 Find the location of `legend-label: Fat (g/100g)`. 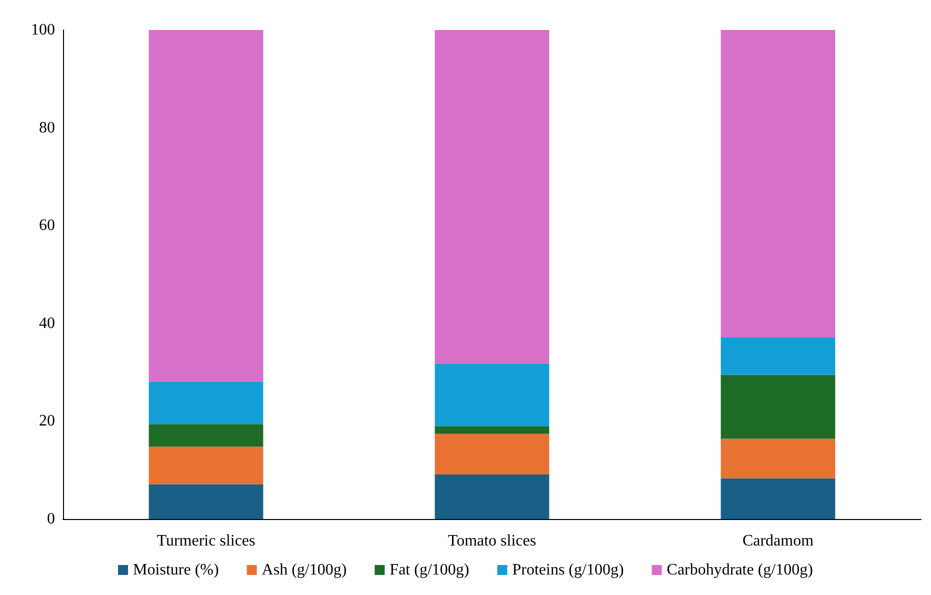

legend-label: Fat (g/100g) is located at coordinates (430, 570).